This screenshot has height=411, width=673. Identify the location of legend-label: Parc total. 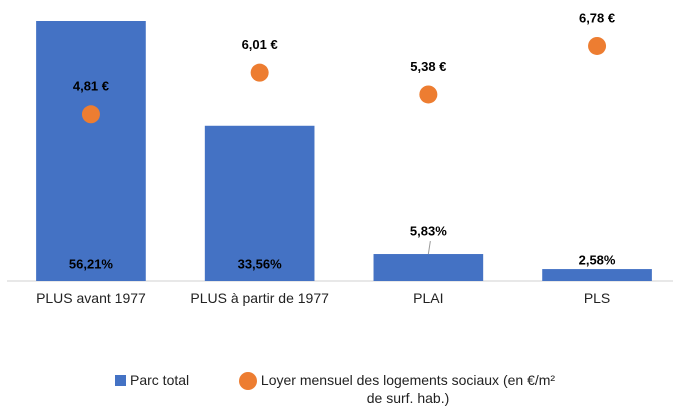
(160, 380).